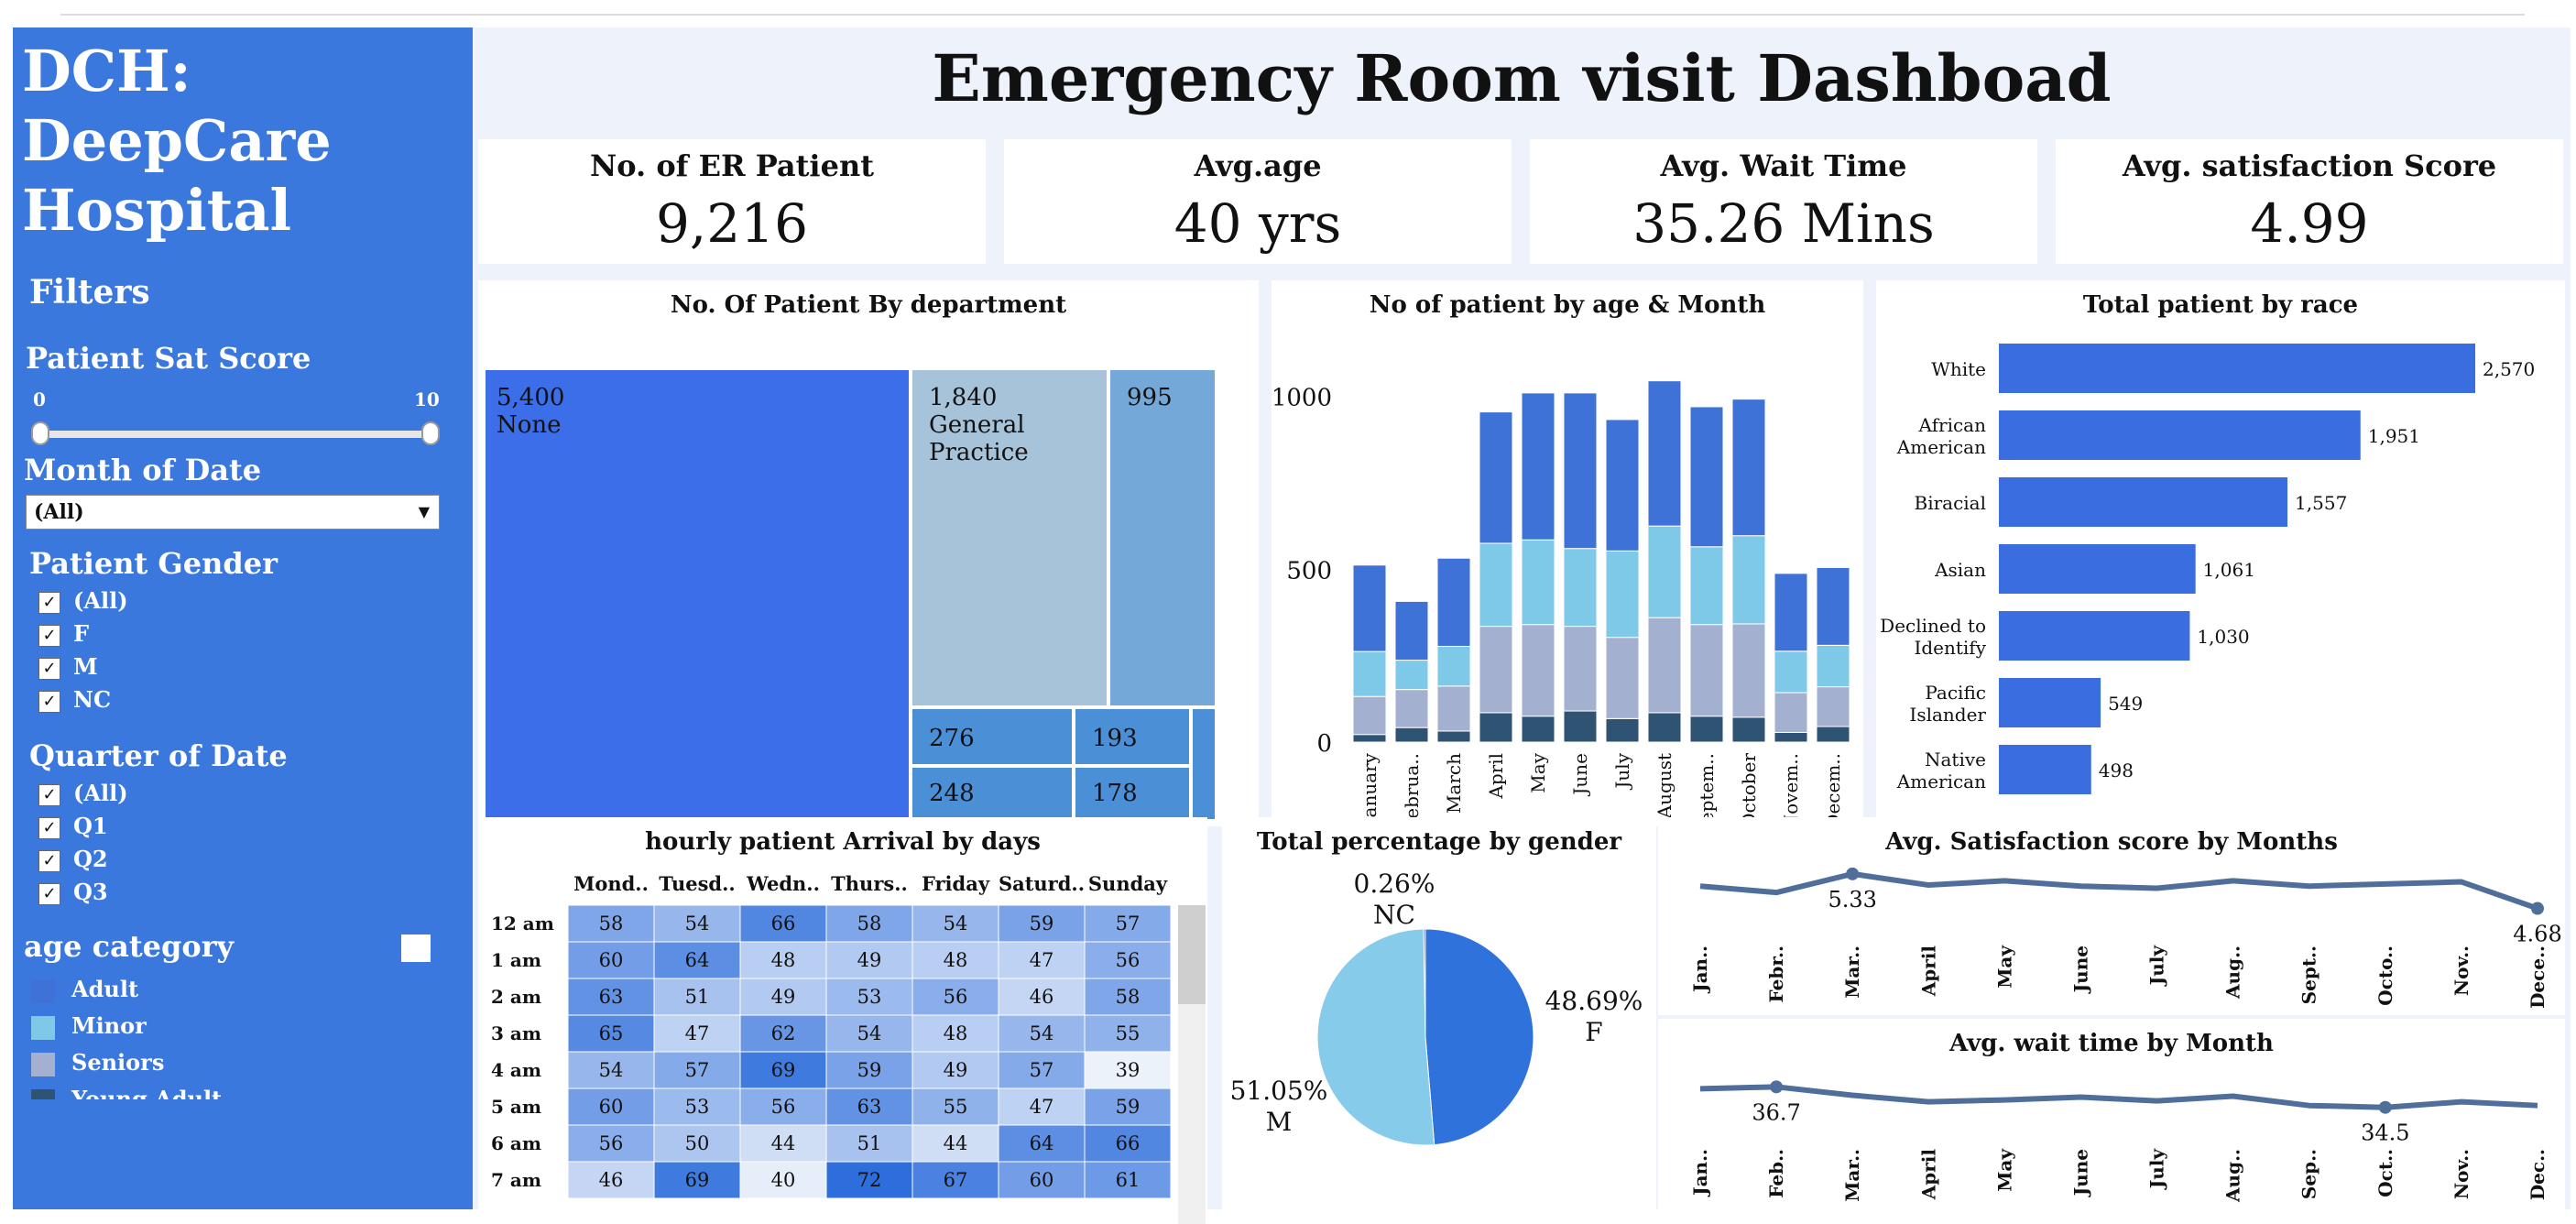  I want to click on heatmap-cell-value: 57, so click(1129, 923).